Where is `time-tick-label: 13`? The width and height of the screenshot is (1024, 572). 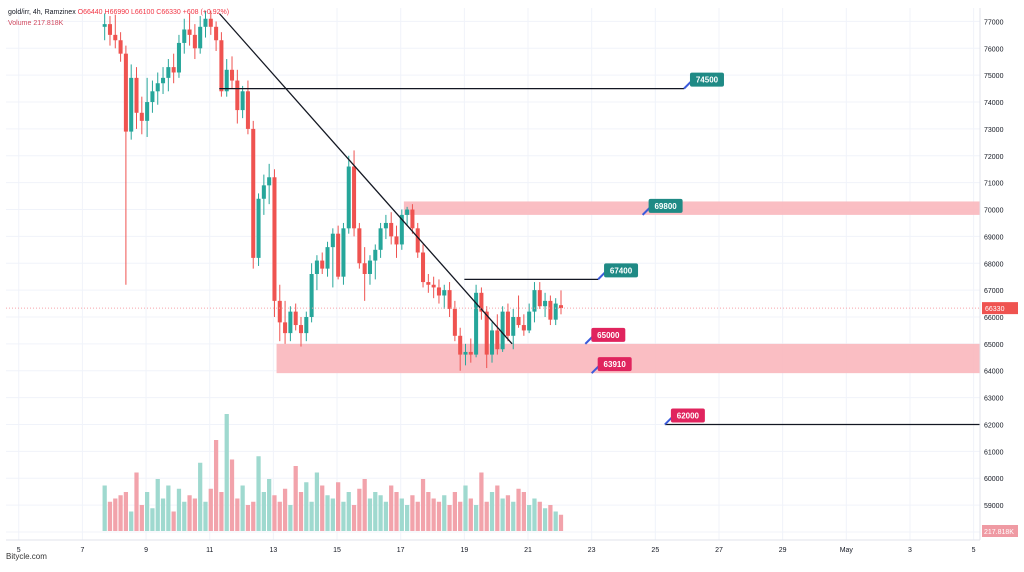 time-tick-label: 13 is located at coordinates (273, 550).